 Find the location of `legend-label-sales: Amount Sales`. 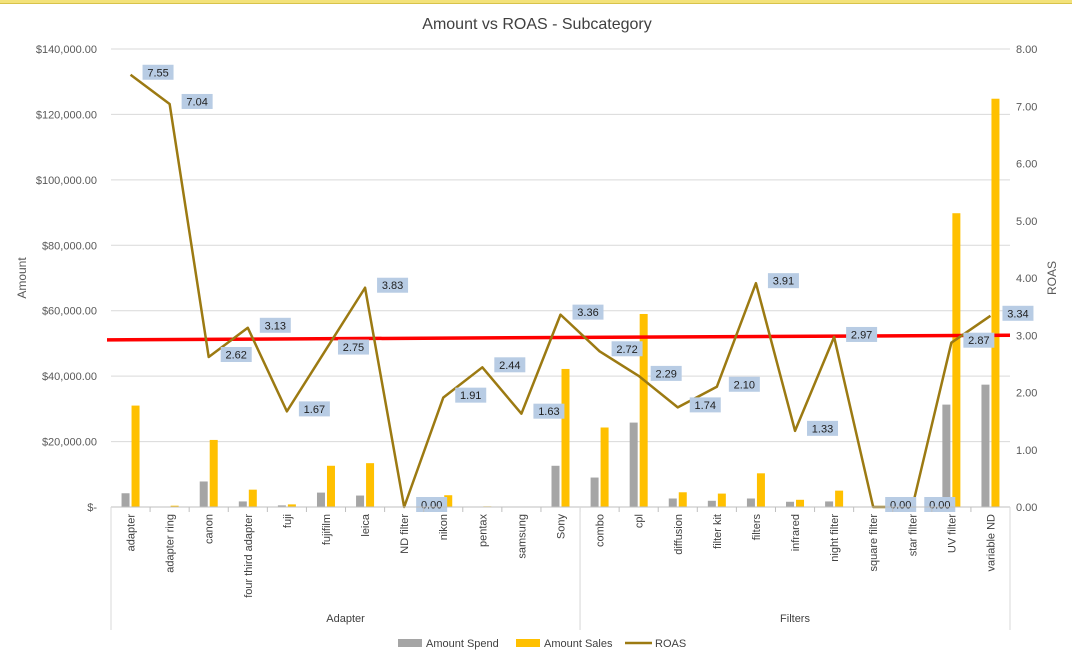

legend-label-sales: Amount Sales is located at coordinates (578, 644).